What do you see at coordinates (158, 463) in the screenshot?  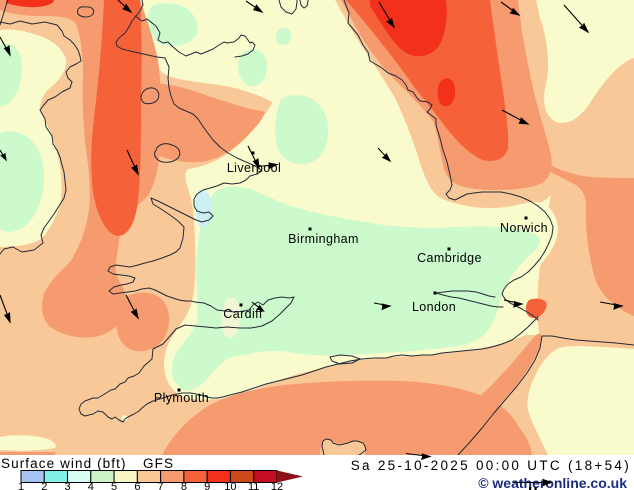 I see `svg-text: GFS` at bounding box center [158, 463].